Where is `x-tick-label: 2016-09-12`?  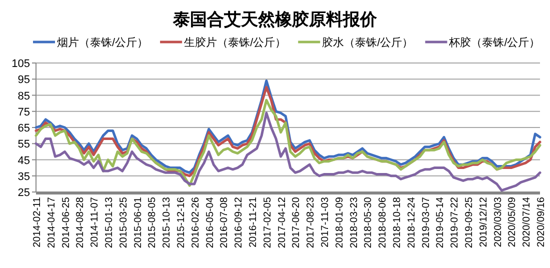
x-tick-label: 2016-09-12 is located at coordinates (239, 222).